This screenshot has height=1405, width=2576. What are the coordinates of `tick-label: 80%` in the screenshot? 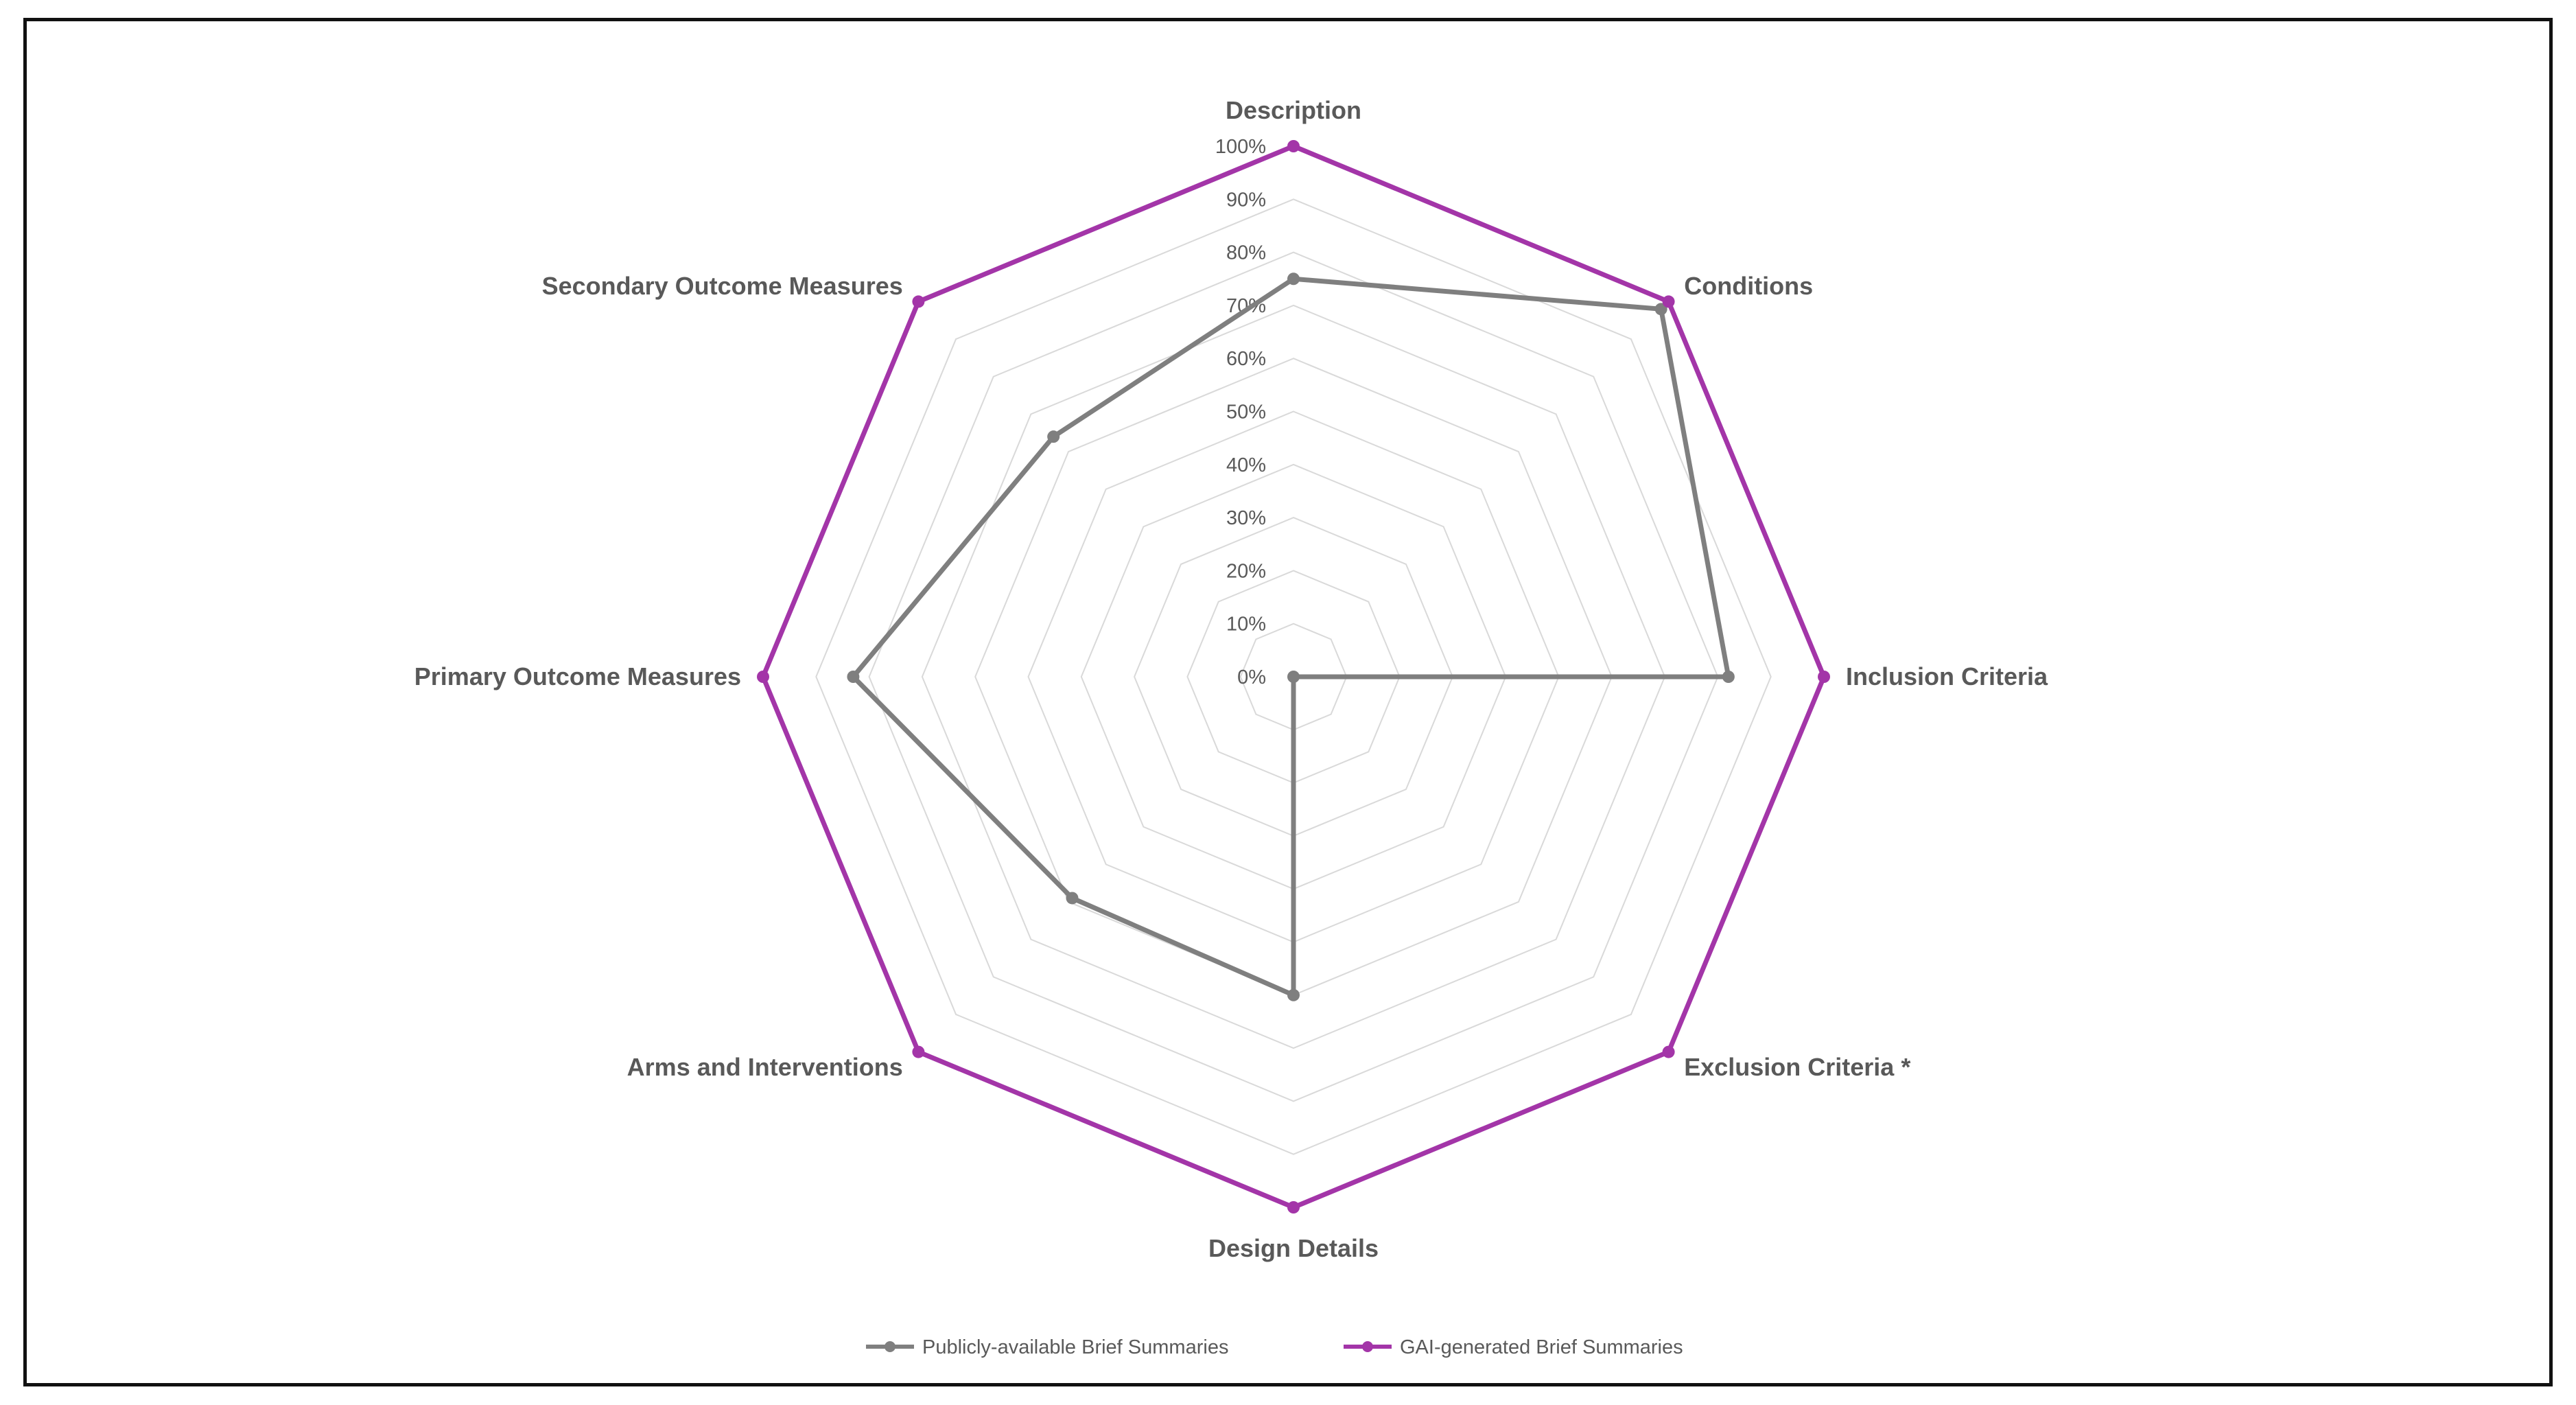 It's located at (1246, 253).